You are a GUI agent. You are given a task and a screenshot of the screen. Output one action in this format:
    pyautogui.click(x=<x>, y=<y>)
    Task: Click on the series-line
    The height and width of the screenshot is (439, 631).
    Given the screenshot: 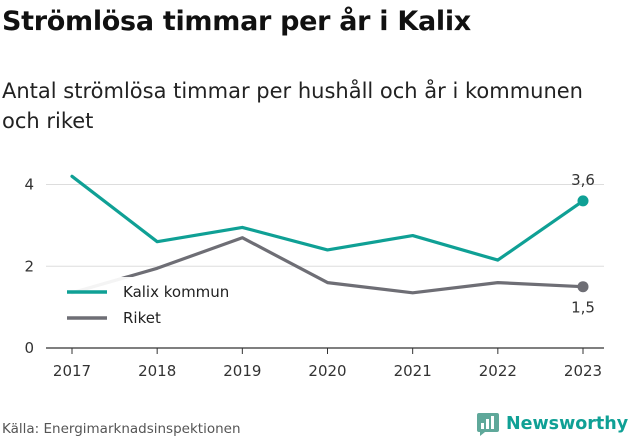 What is the action you would take?
    pyautogui.click(x=327, y=265)
    